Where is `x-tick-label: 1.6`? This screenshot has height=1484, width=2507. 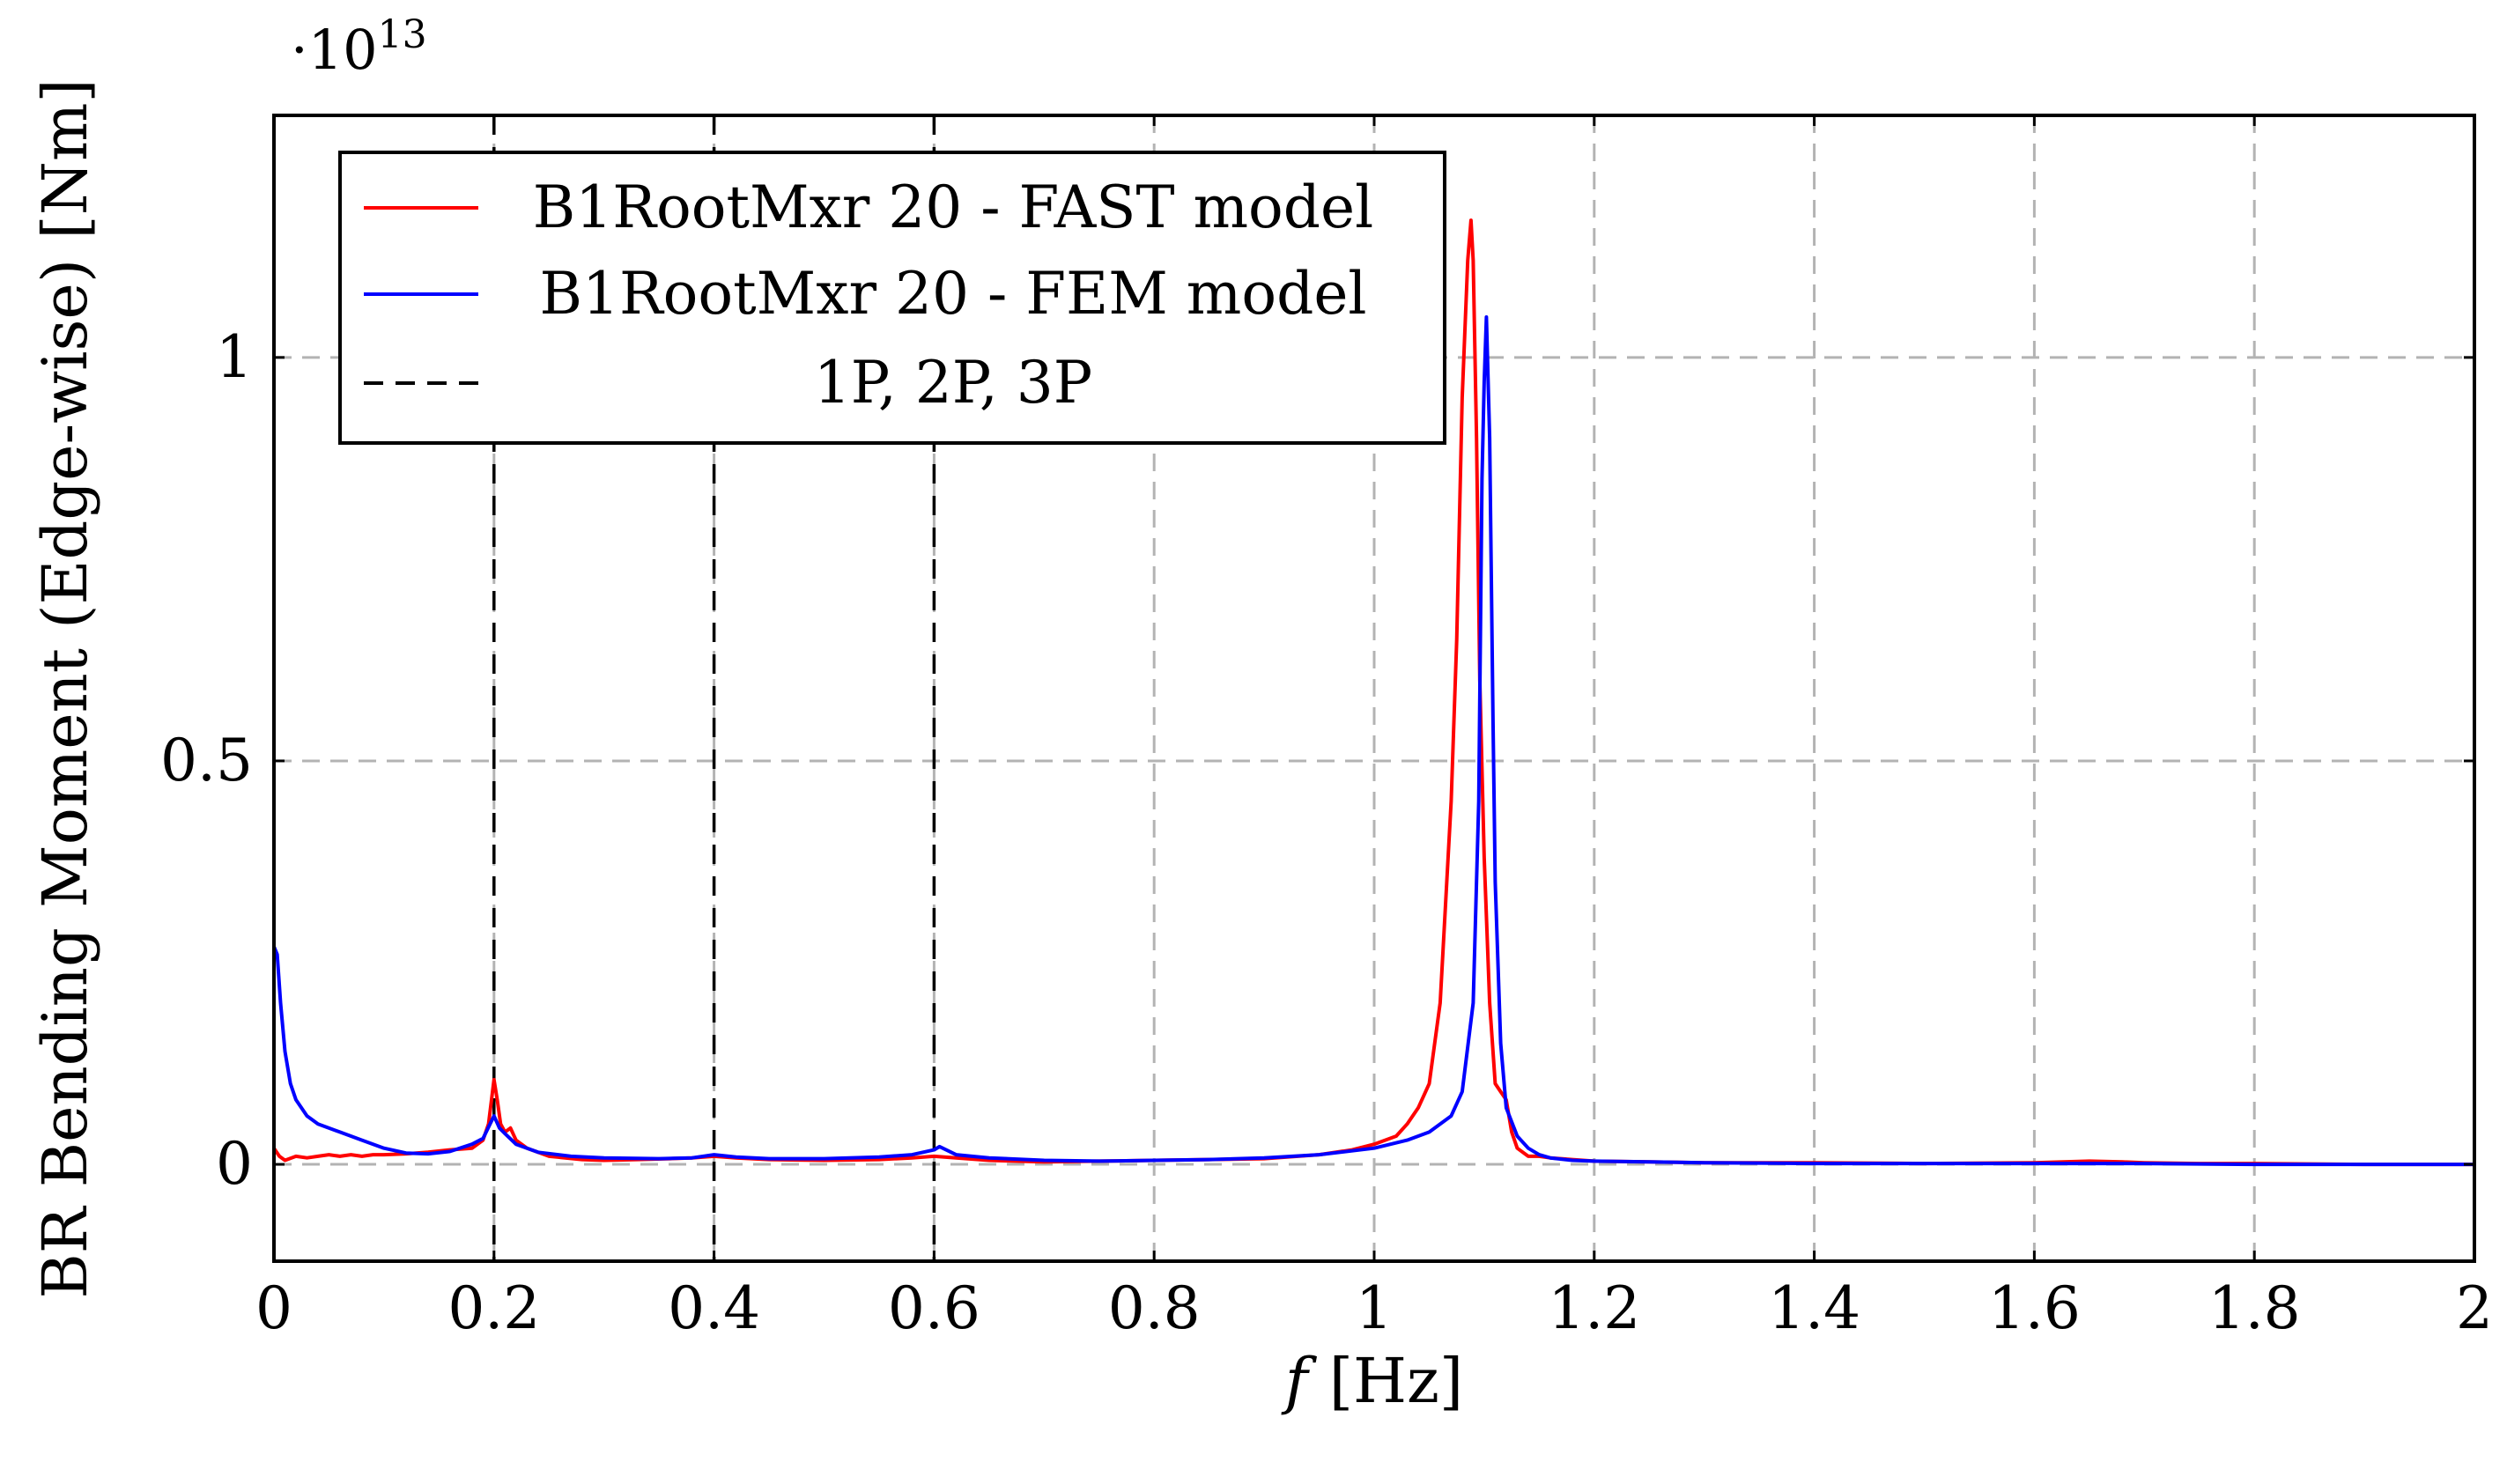
x-tick-label: 1.6 is located at coordinates (2035, 1308).